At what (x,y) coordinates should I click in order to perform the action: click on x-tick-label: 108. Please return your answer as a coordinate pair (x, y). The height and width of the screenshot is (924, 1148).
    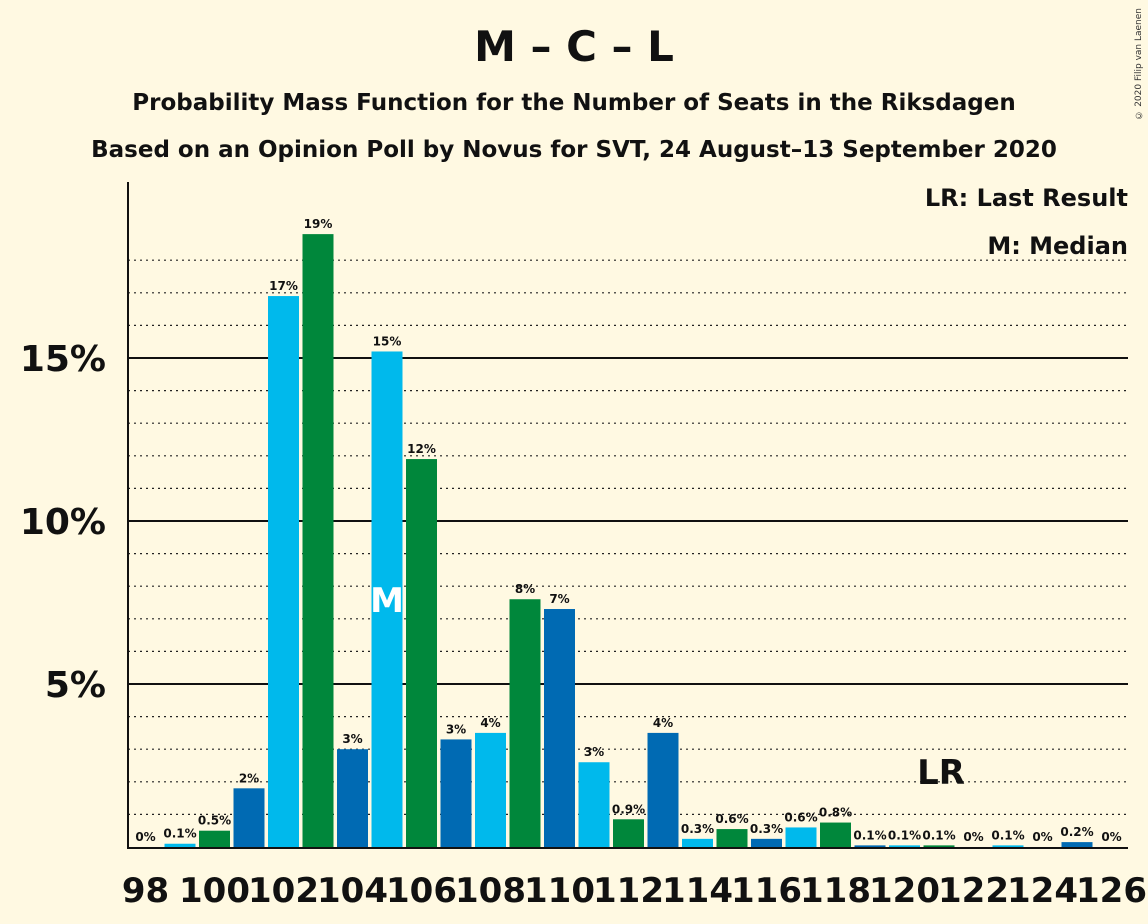
    Looking at the image, I should click on (490, 891).